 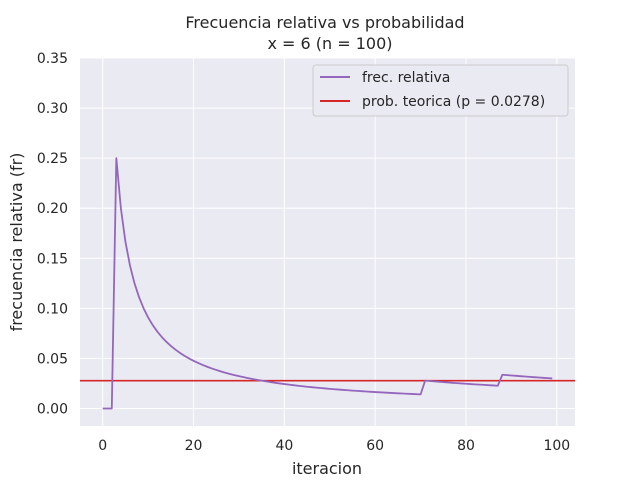 What do you see at coordinates (327, 468) in the screenshot?
I see `x-axis-label: iteracion` at bounding box center [327, 468].